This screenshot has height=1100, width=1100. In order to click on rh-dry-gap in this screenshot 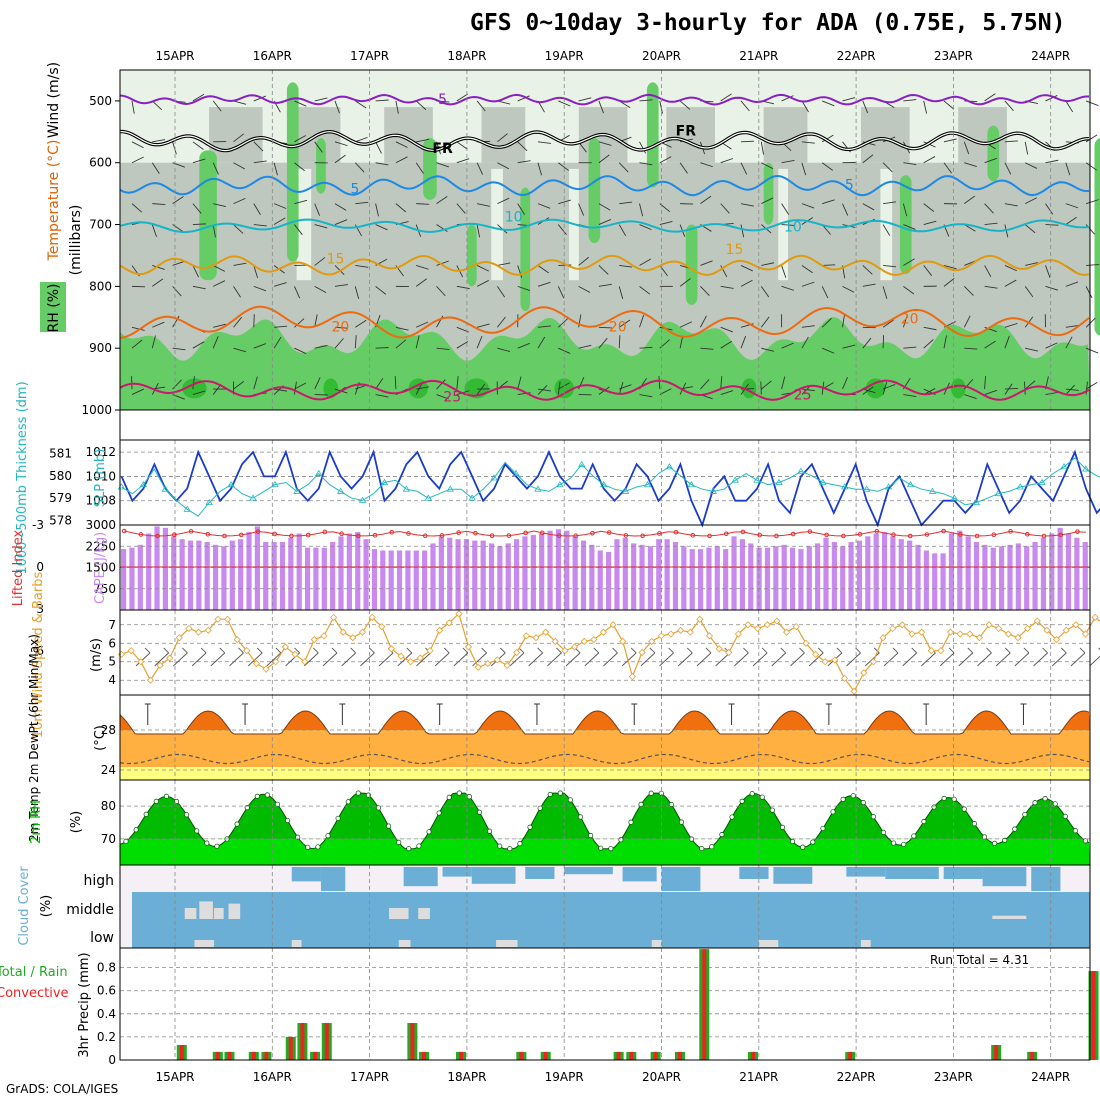, I will do `click(886, 224)`.